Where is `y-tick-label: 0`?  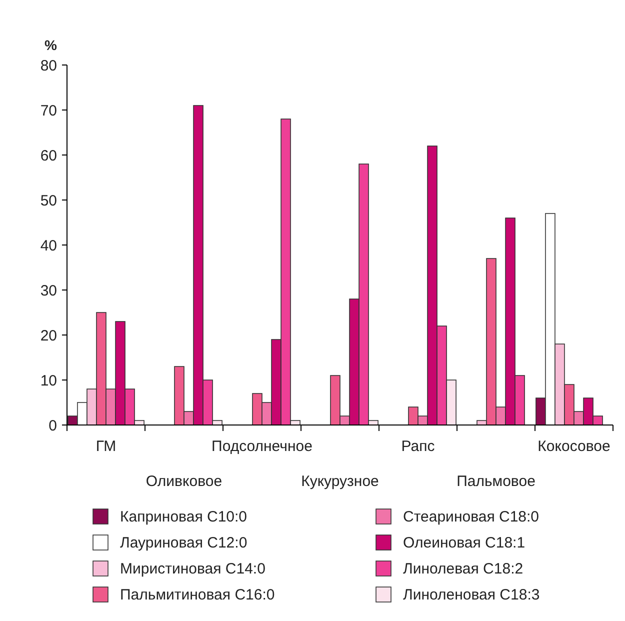 y-tick-label: 0 is located at coordinates (52, 425).